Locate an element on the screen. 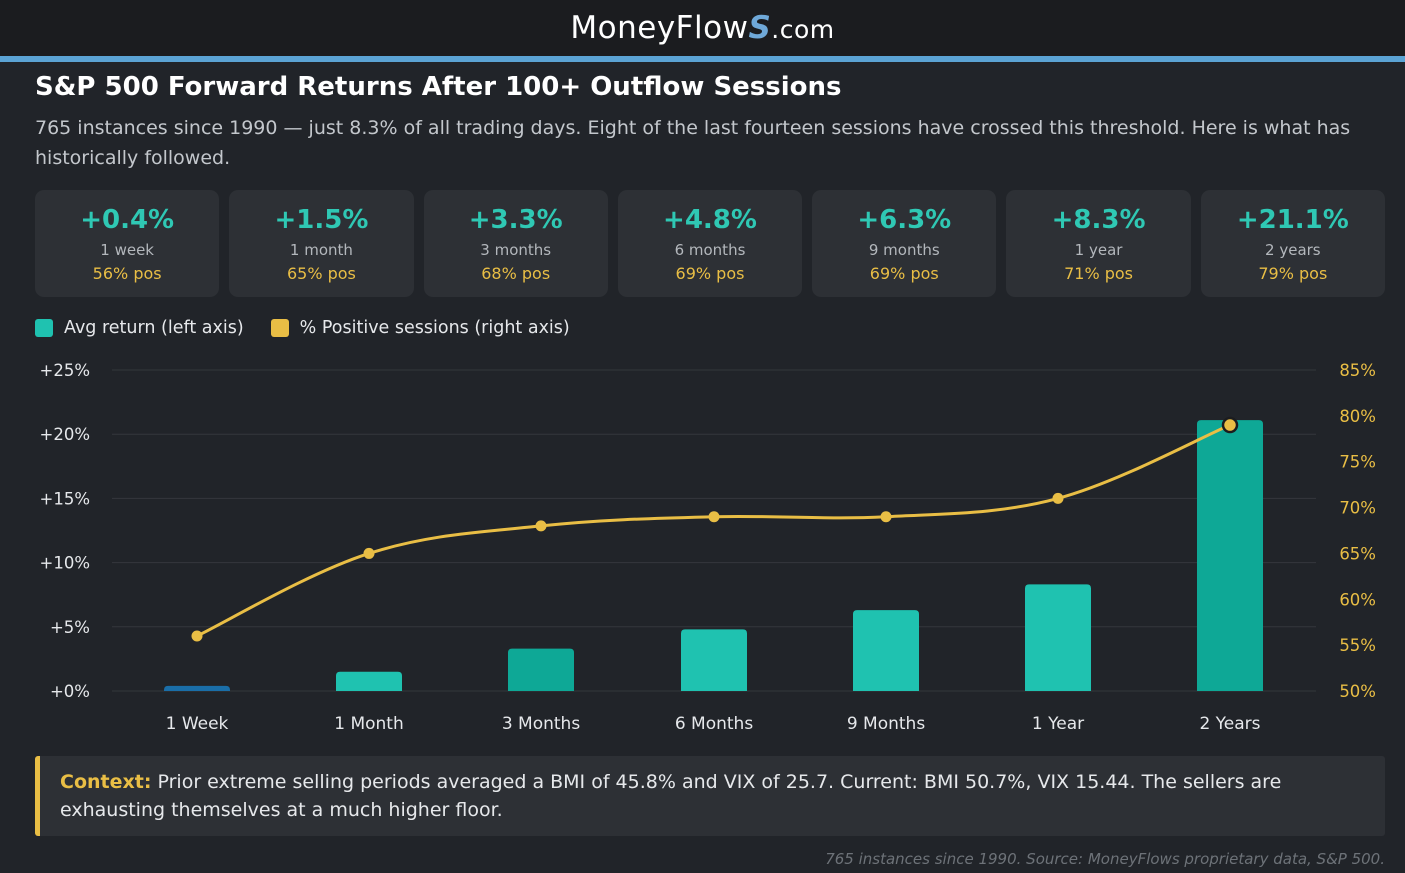 Image resolution: width=1405 pixels, height=873 pixels. legend-label-avg-return: Avg return (left axis) is located at coordinates (154, 328).